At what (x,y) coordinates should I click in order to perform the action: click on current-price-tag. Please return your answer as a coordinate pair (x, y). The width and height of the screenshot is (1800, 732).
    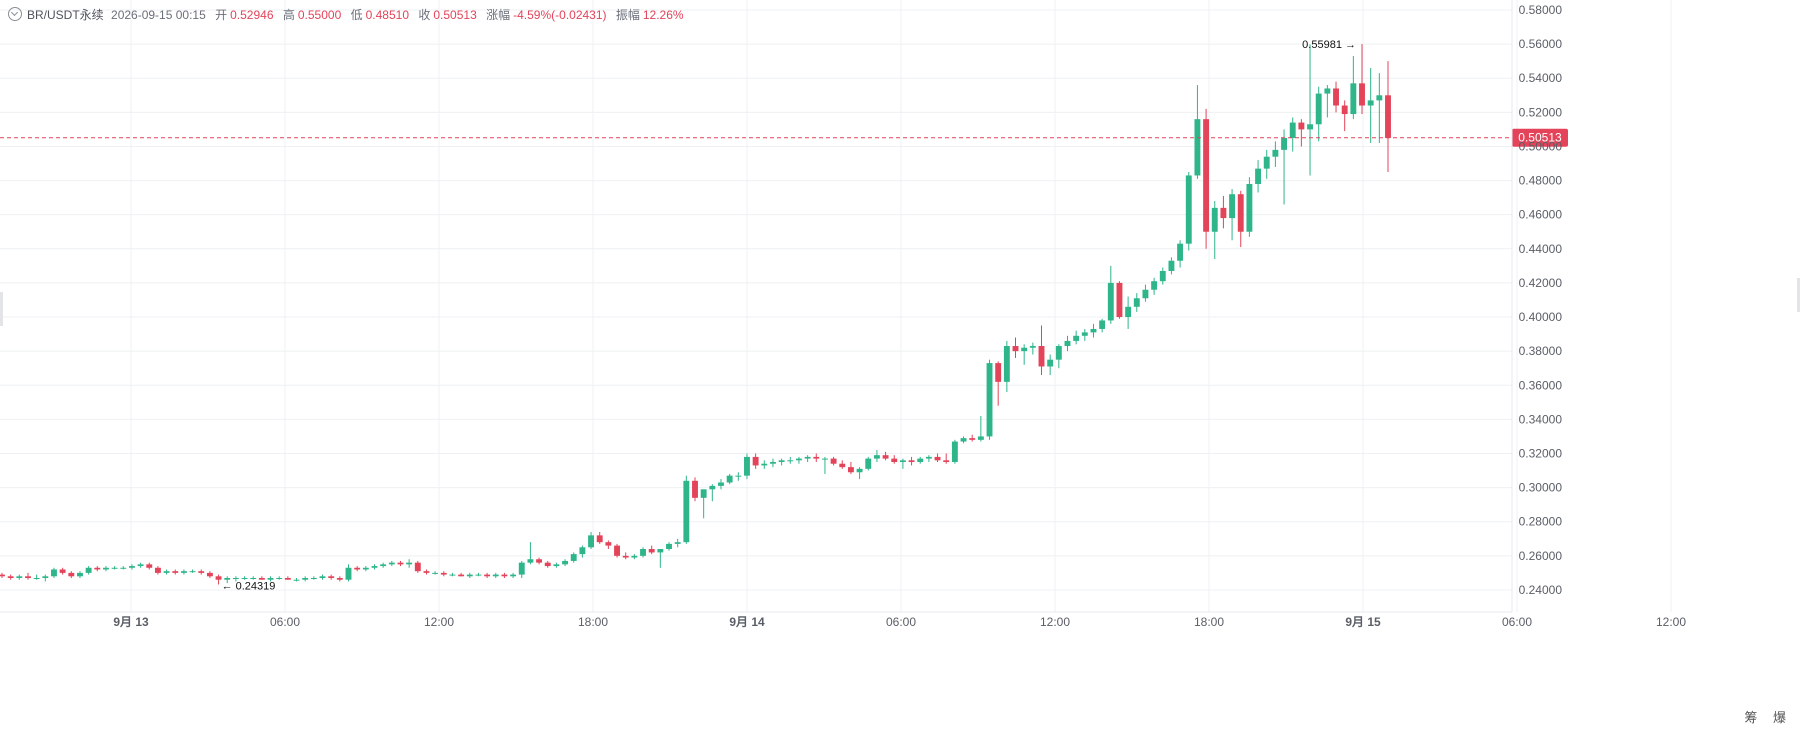
    Looking at the image, I should click on (1540, 137).